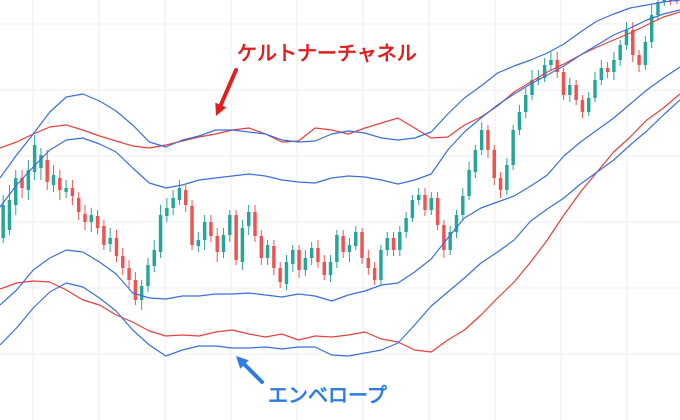  I want to click on keltner-channel-label: ケルトナーチャネル, so click(327, 53).